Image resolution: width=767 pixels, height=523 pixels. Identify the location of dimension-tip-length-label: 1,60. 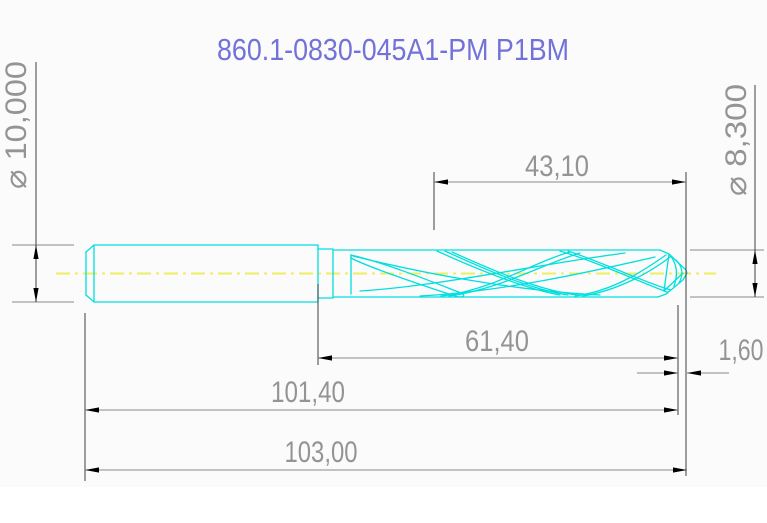
(741, 350).